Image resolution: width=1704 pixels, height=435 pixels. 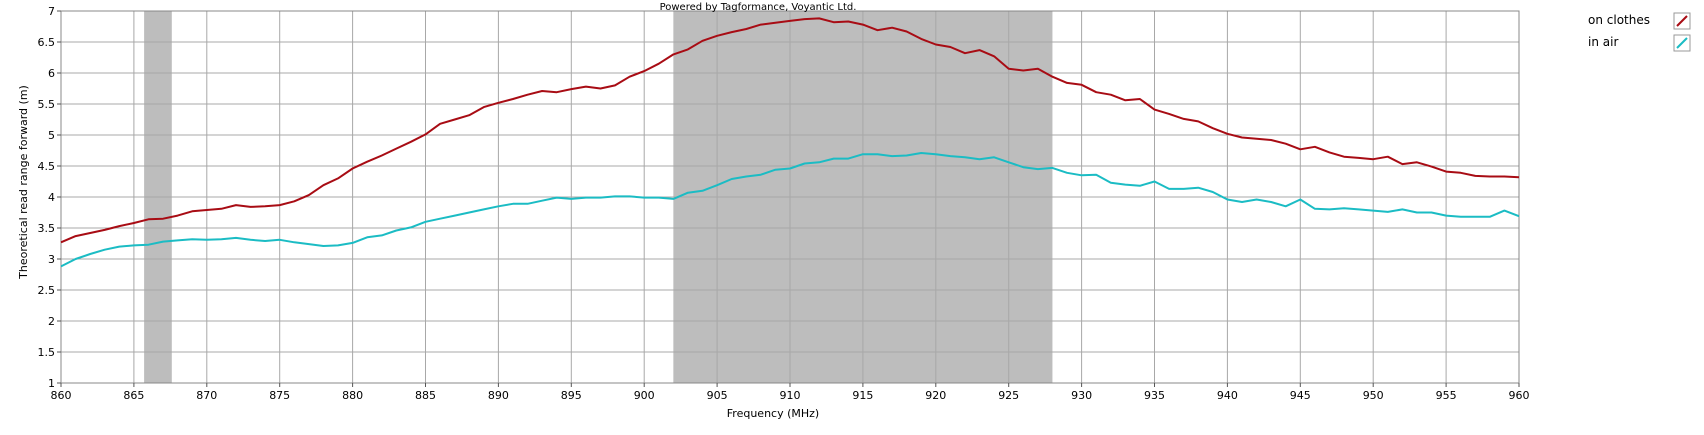 What do you see at coordinates (1154, 395) in the screenshot?
I see `x-tick-label: 935` at bounding box center [1154, 395].